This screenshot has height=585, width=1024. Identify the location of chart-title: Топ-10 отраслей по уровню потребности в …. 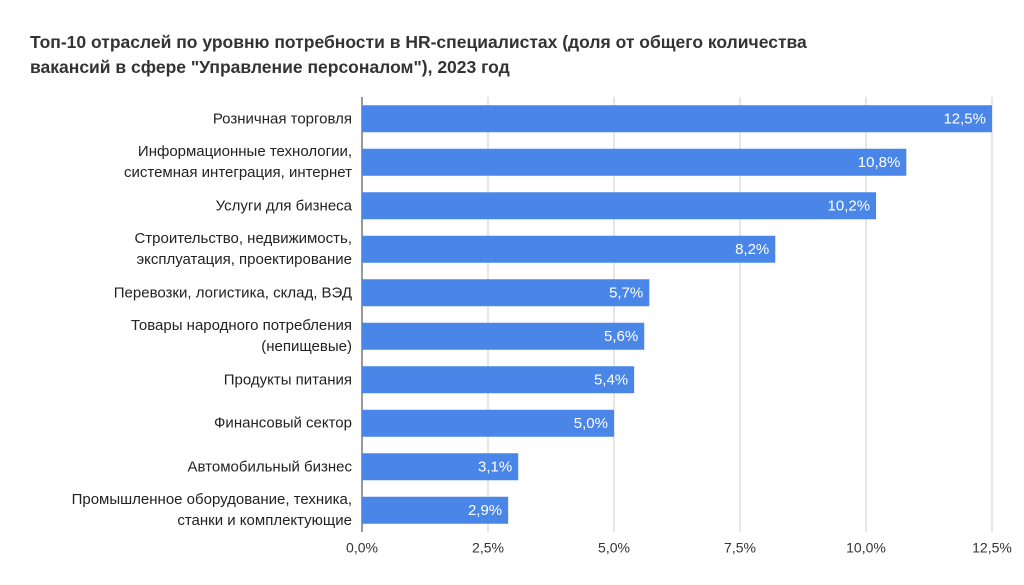
(418, 54).